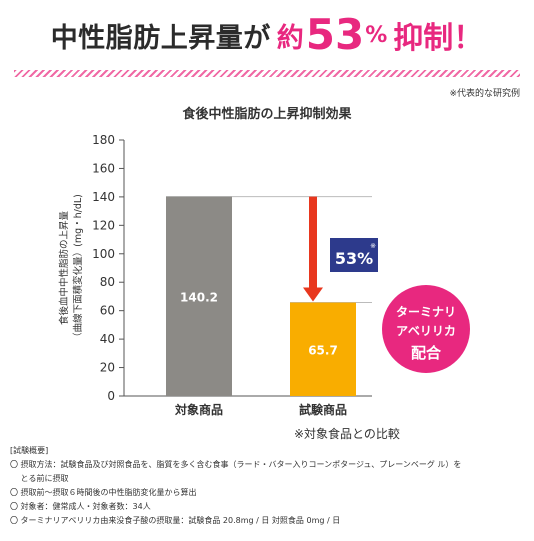  What do you see at coordinates (267, 114) in the screenshot?
I see `chart-title: 食後中性脂肪の上昇抑制効果` at bounding box center [267, 114].